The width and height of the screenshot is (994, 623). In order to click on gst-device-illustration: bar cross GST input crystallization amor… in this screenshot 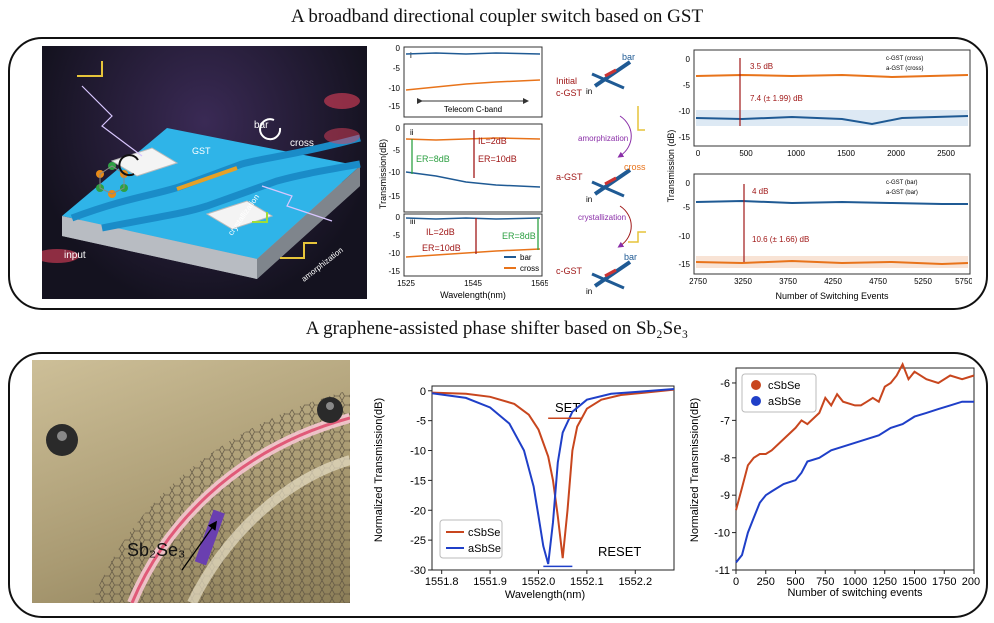, I will do `click(204, 172)`.